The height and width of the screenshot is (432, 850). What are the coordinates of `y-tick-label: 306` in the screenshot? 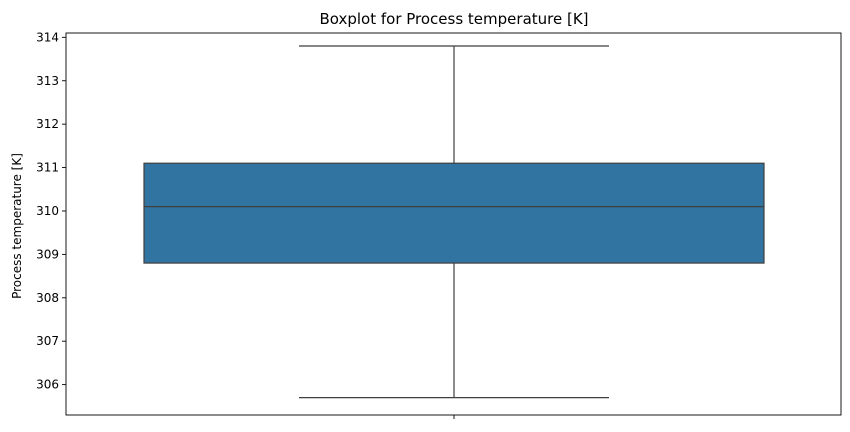 It's located at (47, 385).